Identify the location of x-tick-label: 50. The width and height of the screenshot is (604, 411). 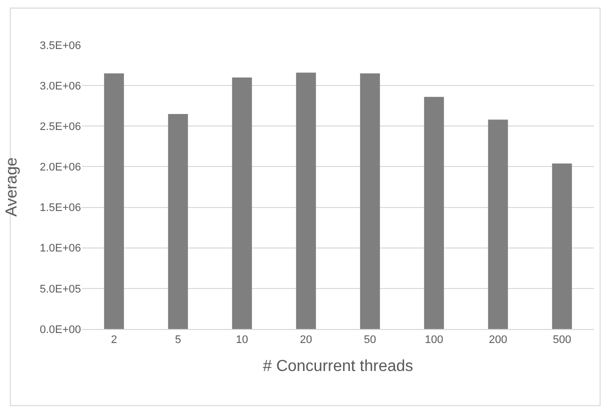
(370, 340).